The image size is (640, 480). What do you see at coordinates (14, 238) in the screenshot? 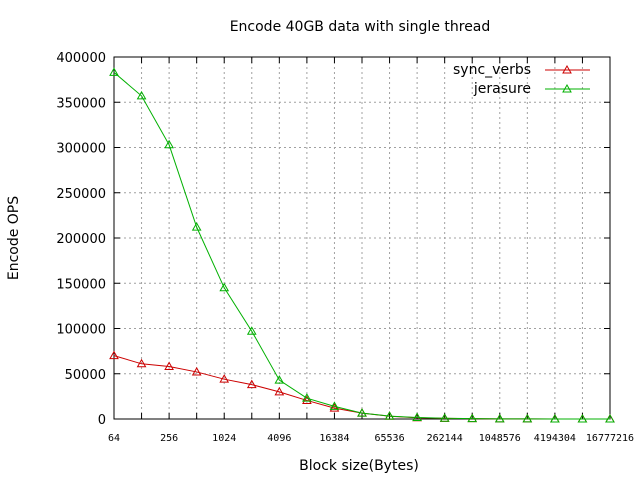
I see `y-axis-label: Encode OPS` at bounding box center [14, 238].